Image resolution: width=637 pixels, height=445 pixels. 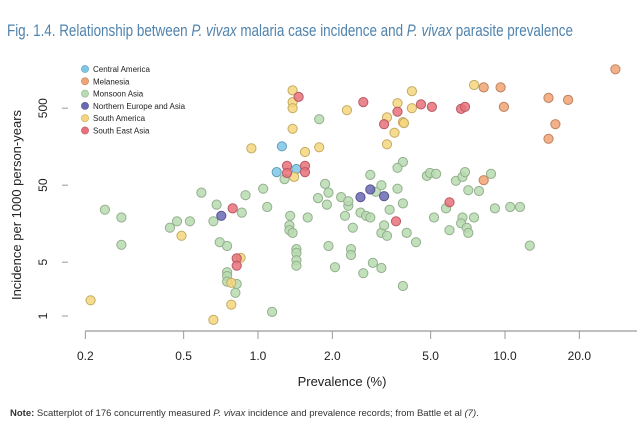 What do you see at coordinates (258, 356) in the screenshot?
I see `x-tick-label: 1.0` at bounding box center [258, 356].